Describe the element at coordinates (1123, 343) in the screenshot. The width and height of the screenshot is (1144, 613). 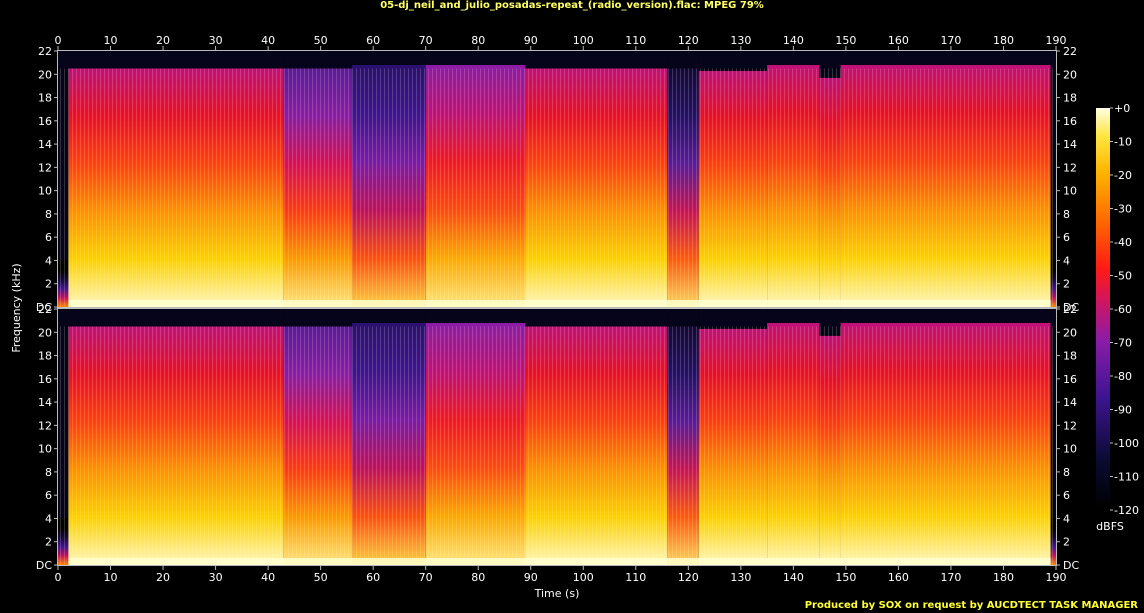
I see `colorbar-tick-label: -70` at that location.